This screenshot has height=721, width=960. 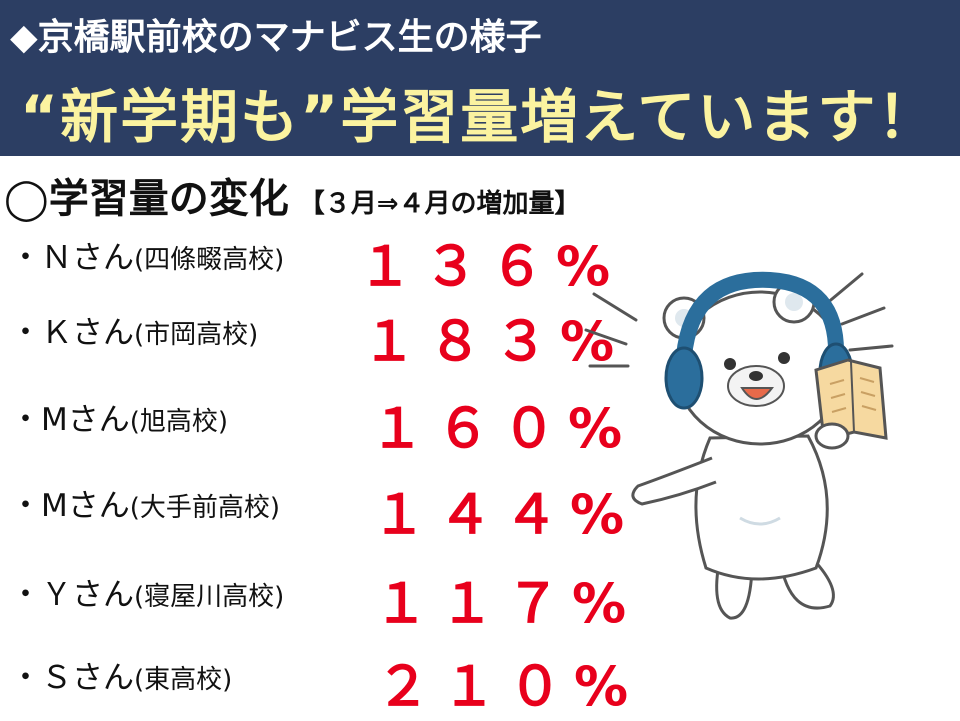 I want to click on student-name: ・Ｙさん(寝屋川高校), so click(x=147, y=591).